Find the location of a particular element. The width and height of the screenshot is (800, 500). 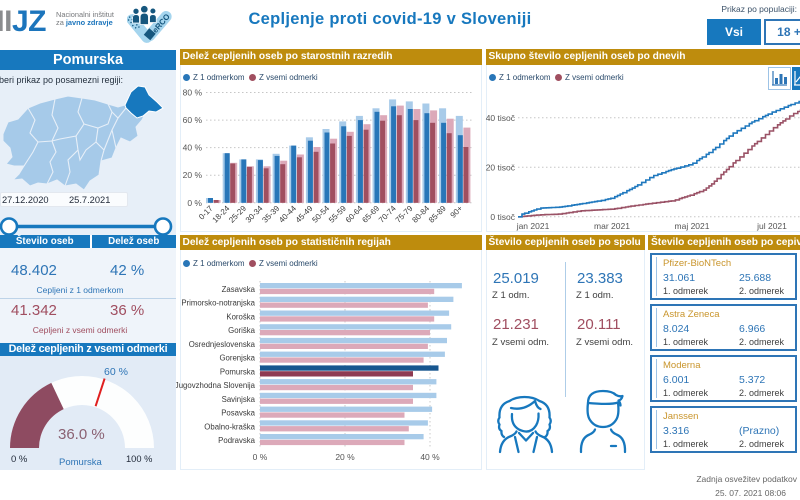

svg-text: Podravska is located at coordinates (237, 440).